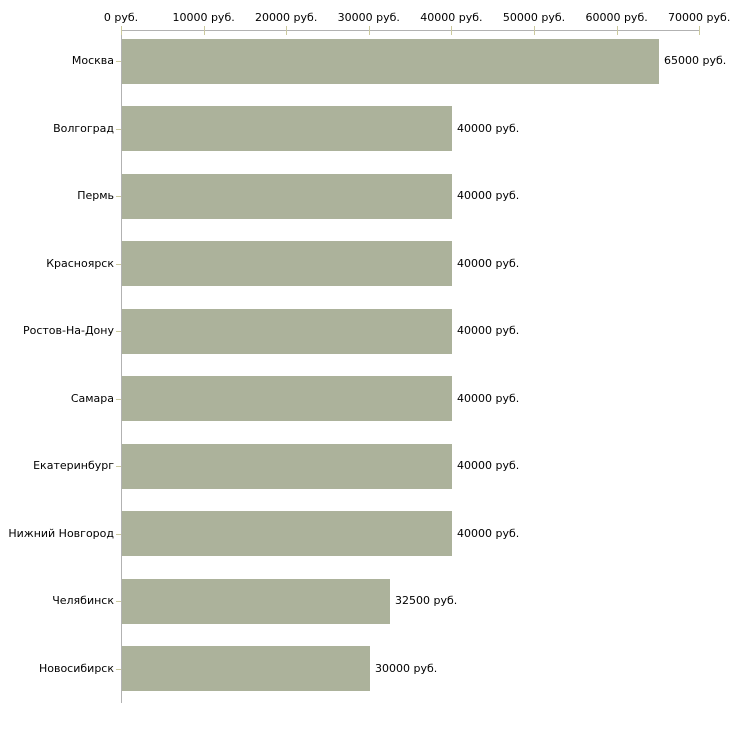  Describe the element at coordinates (95, 195) in the screenshot. I see `category-label: Пермь` at that location.